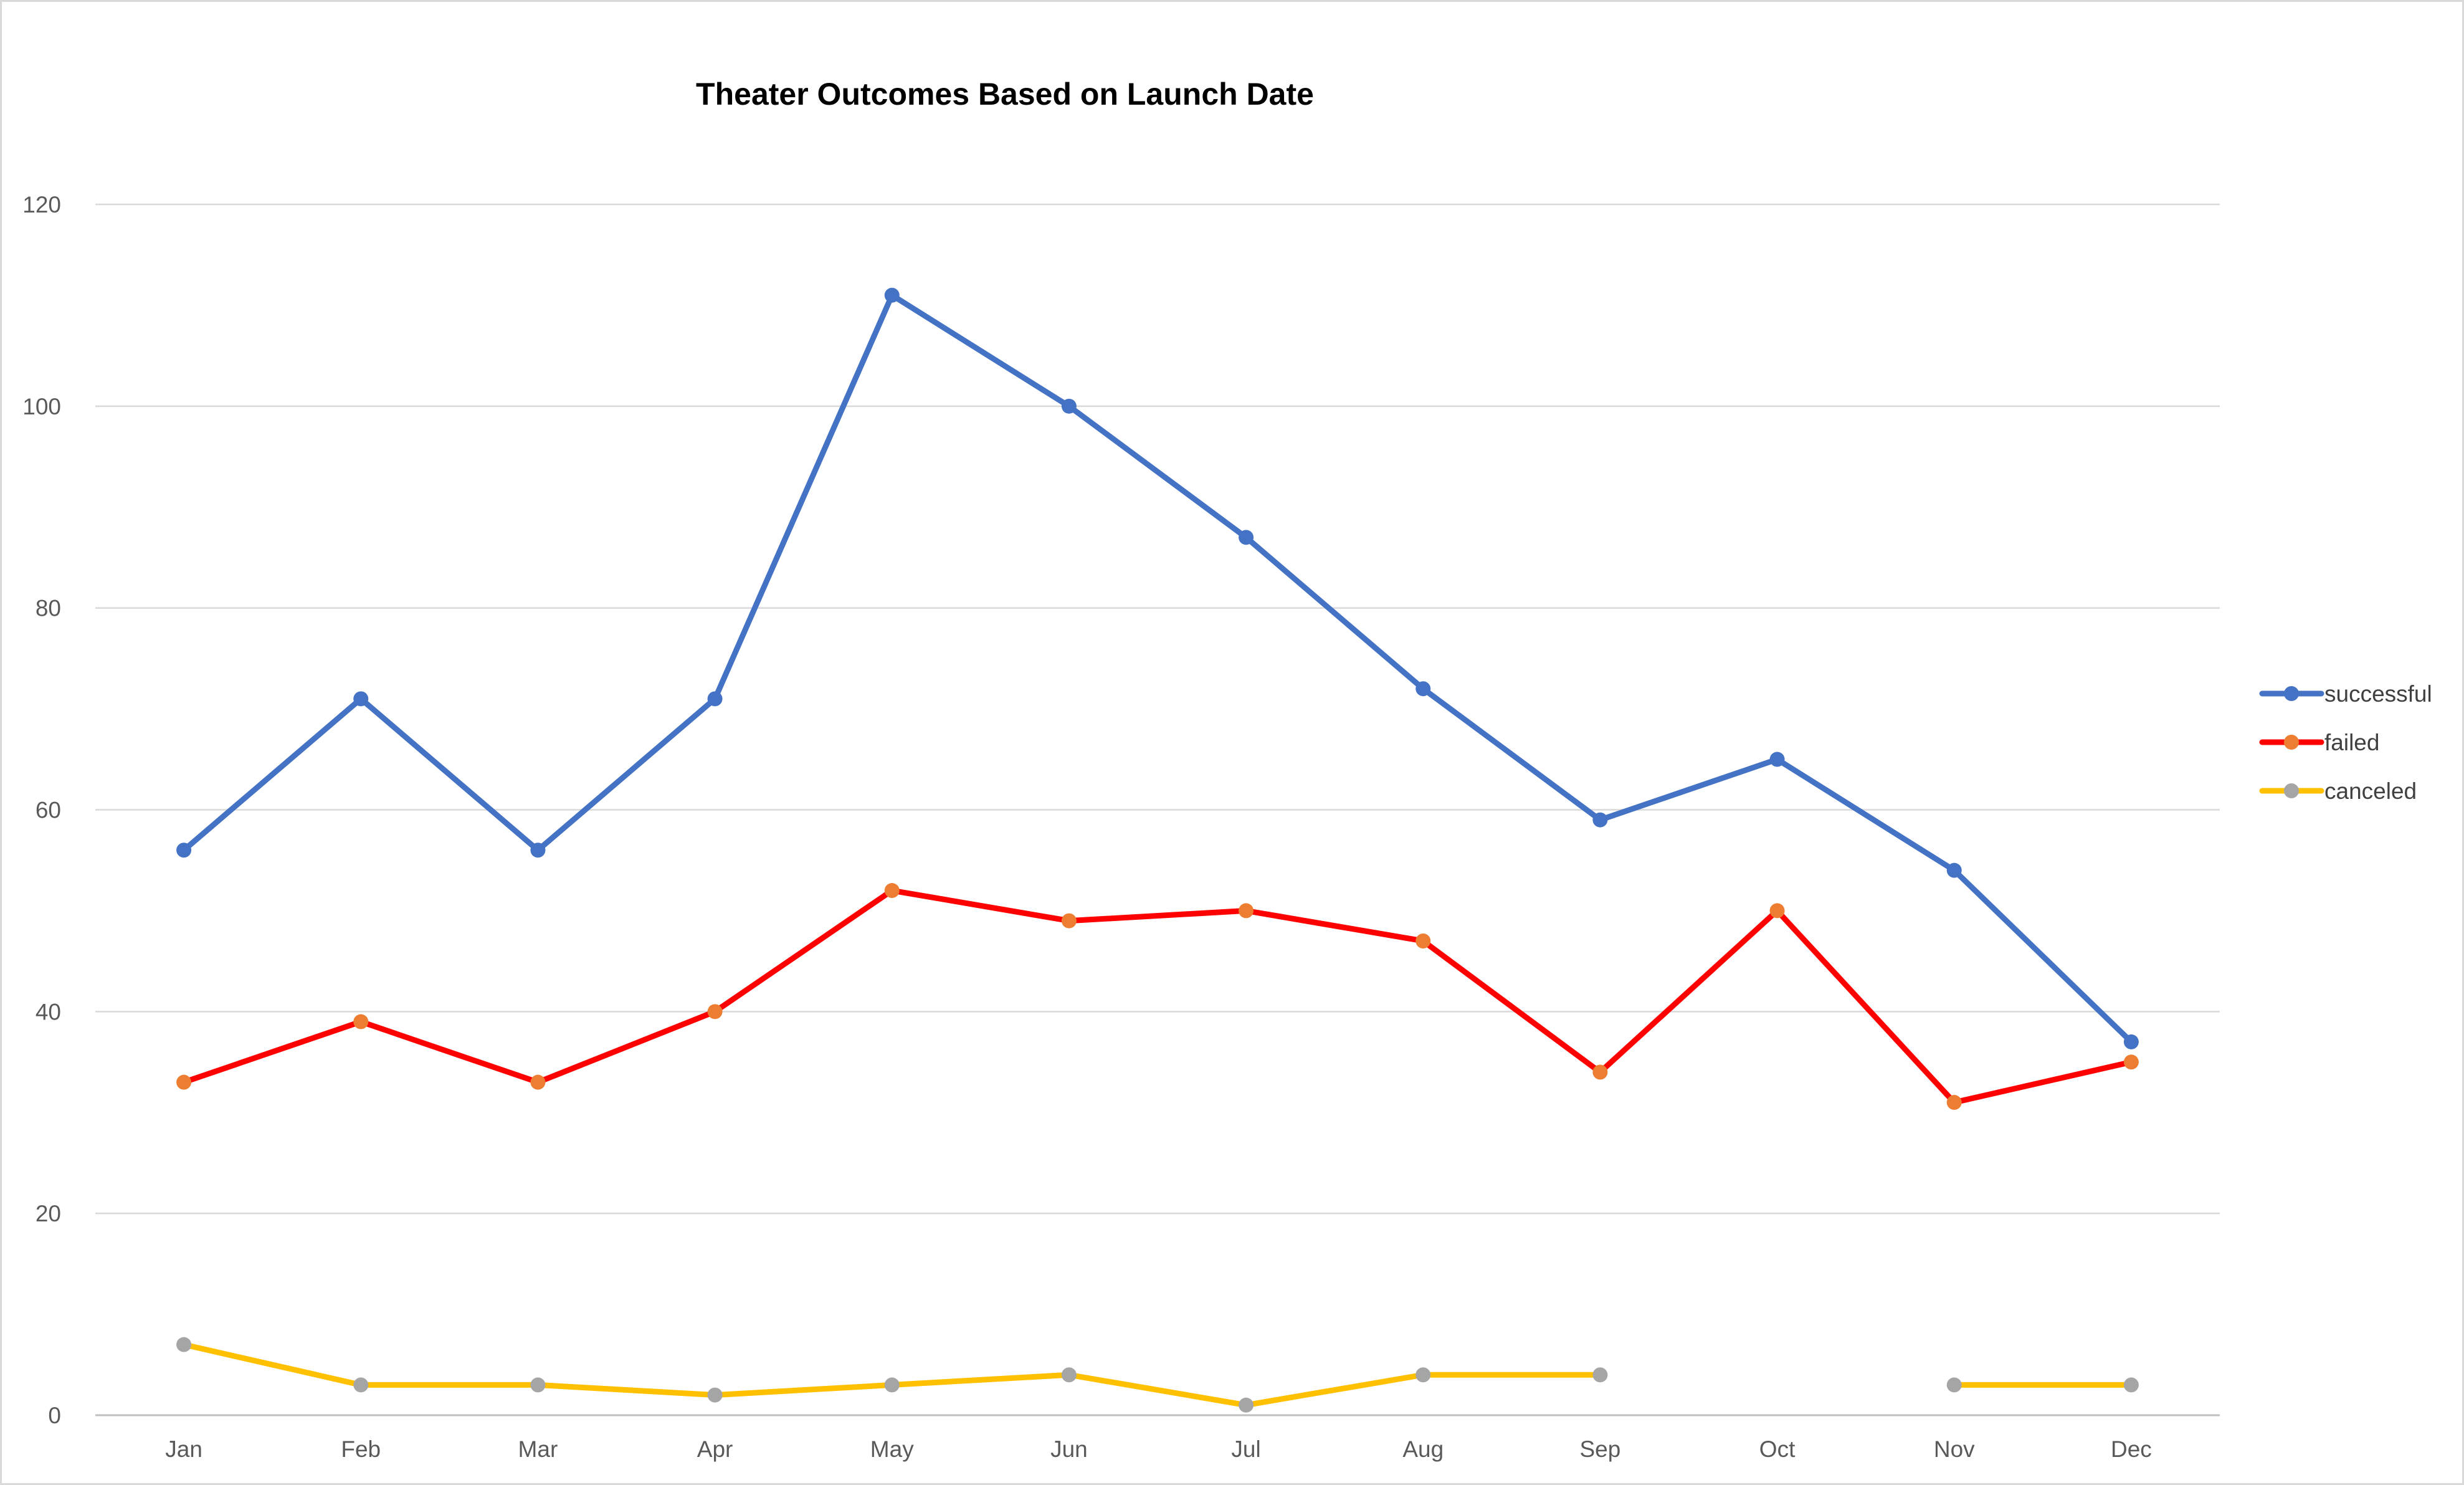 This screenshot has height=1485, width=2464. I want to click on y-tick-label: 40, so click(49, 1011).